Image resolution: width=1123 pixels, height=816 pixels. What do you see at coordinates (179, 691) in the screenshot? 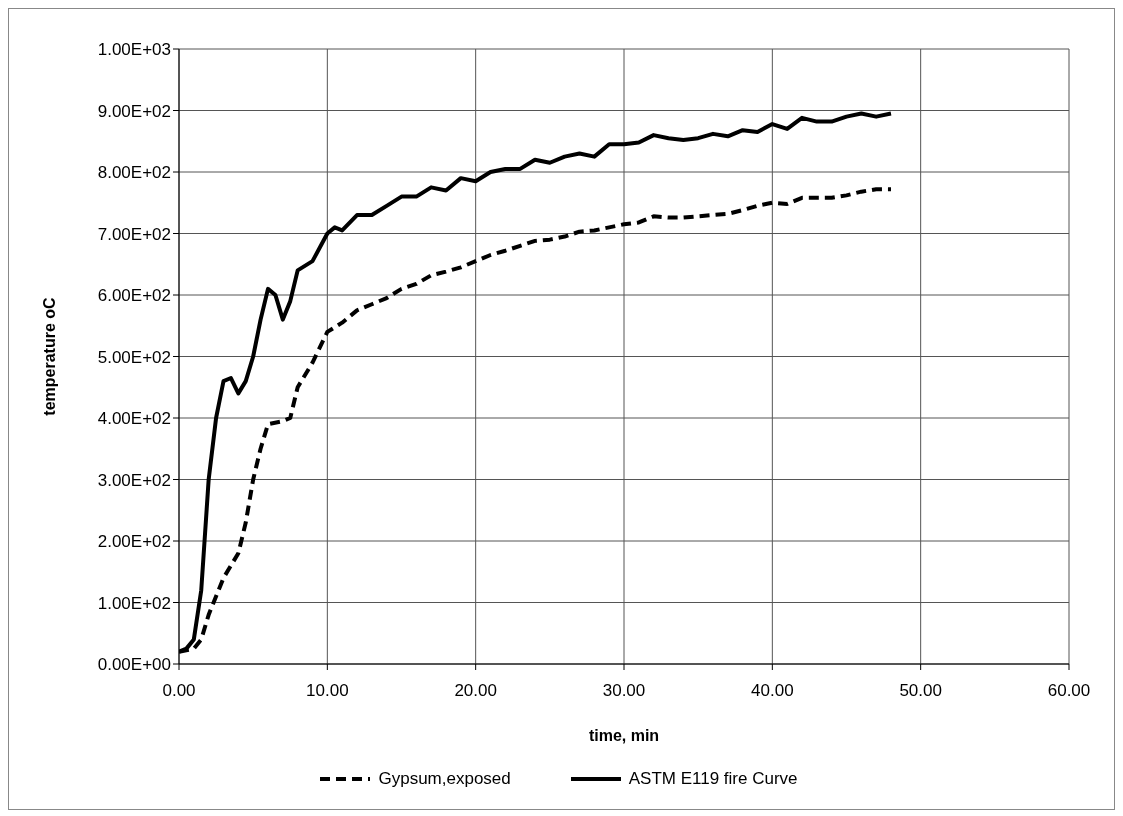
I see `x-tick-label: 0.00` at bounding box center [179, 691].